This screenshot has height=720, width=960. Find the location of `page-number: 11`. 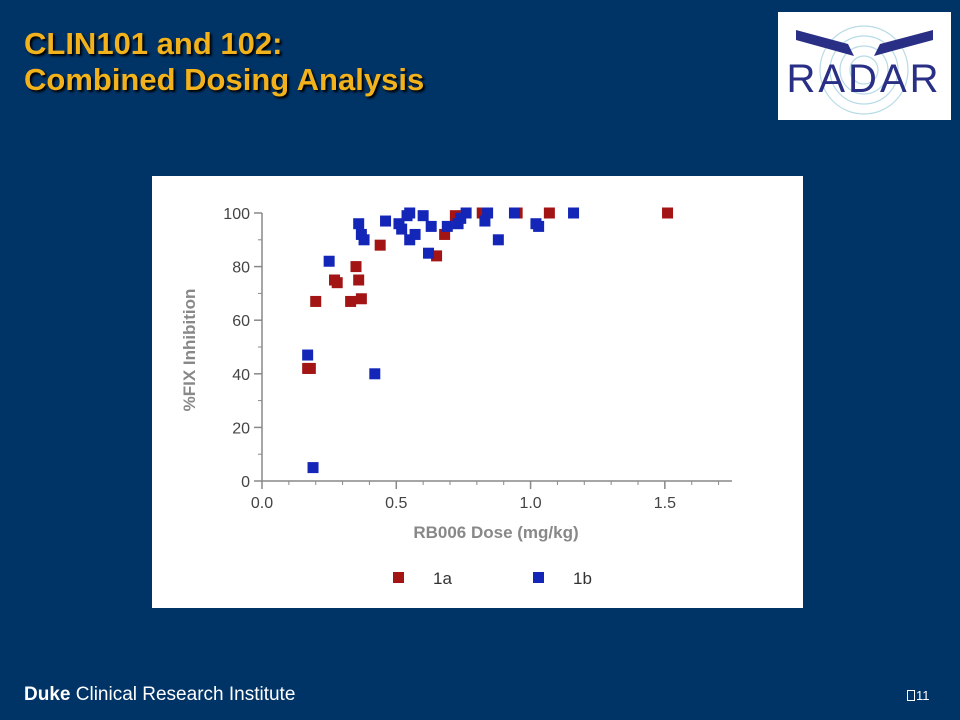

page-number: 11 is located at coordinates (918, 695).